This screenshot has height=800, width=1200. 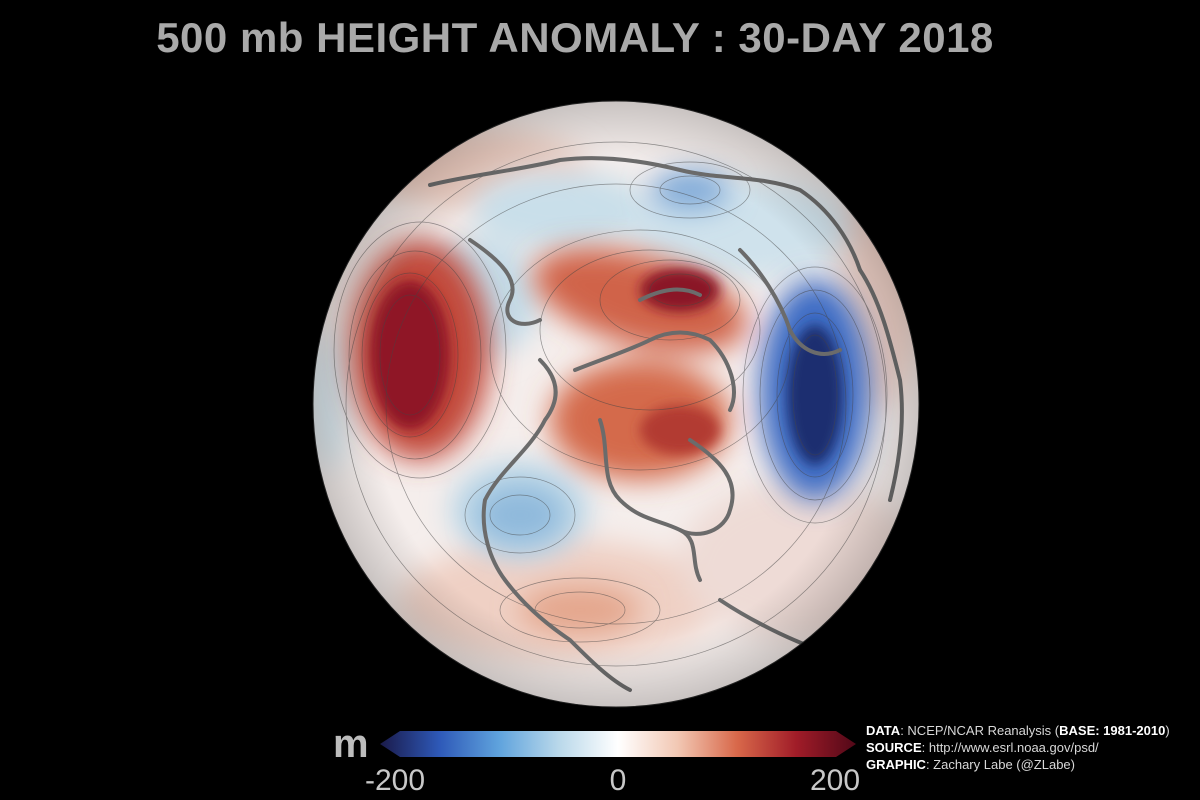 What do you see at coordinates (835, 780) in the screenshot?
I see `colorbar-max-label: 200` at bounding box center [835, 780].